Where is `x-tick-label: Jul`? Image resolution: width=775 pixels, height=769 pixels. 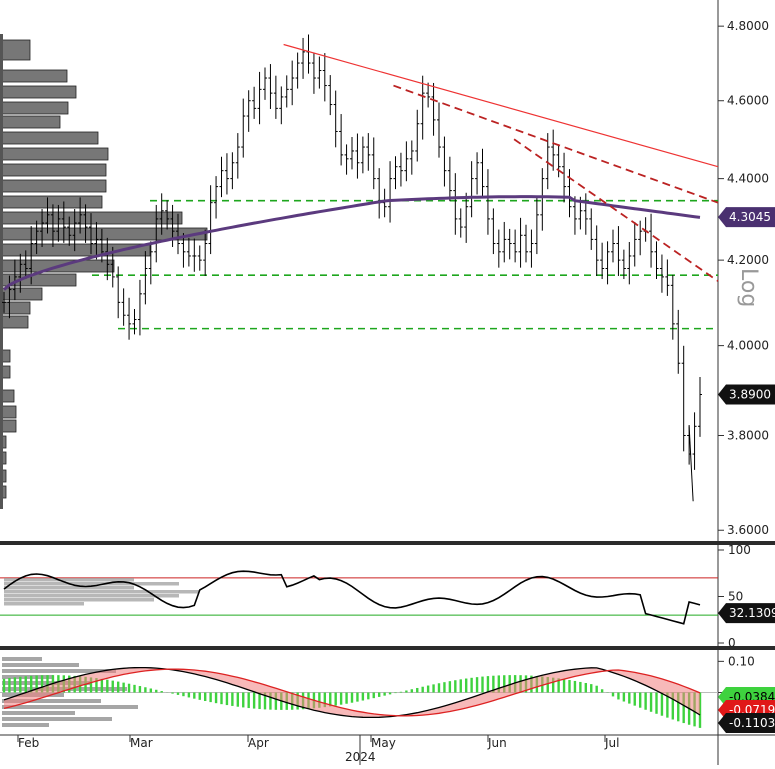
x-tick-label: Jul is located at coordinates (611, 743).